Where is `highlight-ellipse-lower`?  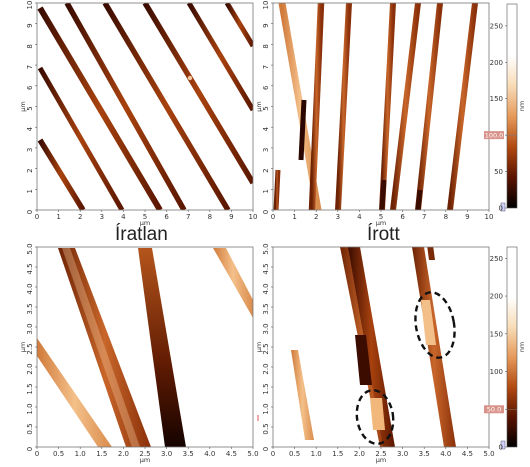 highlight-ellipse-lower is located at coordinates (375, 417).